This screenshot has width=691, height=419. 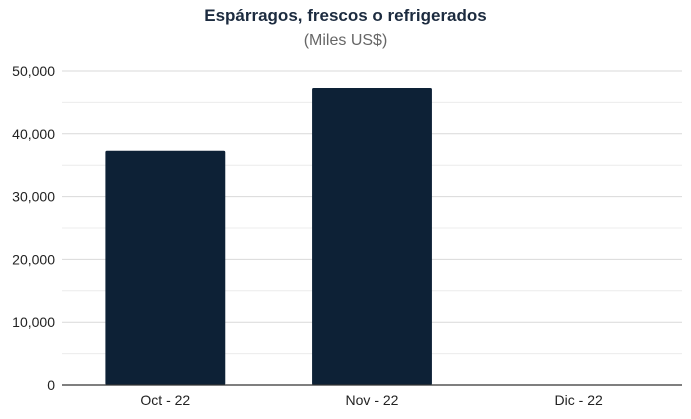 What do you see at coordinates (33, 322) in the screenshot?
I see `y-tick-label: 10,000` at bounding box center [33, 322].